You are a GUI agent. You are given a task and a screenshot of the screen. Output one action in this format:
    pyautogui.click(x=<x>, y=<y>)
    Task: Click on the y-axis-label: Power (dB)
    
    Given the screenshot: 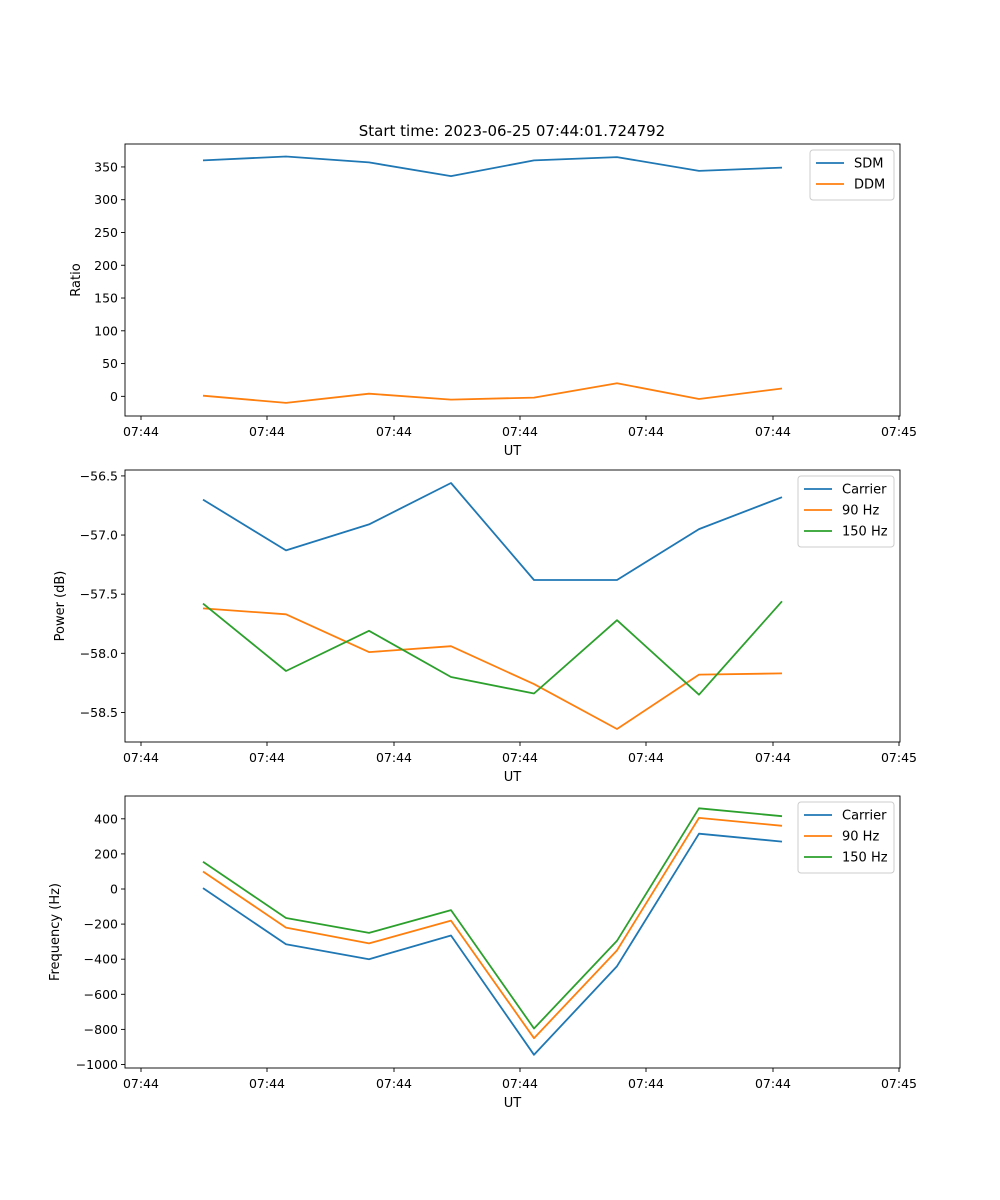 What is the action you would take?
    pyautogui.click(x=60, y=606)
    